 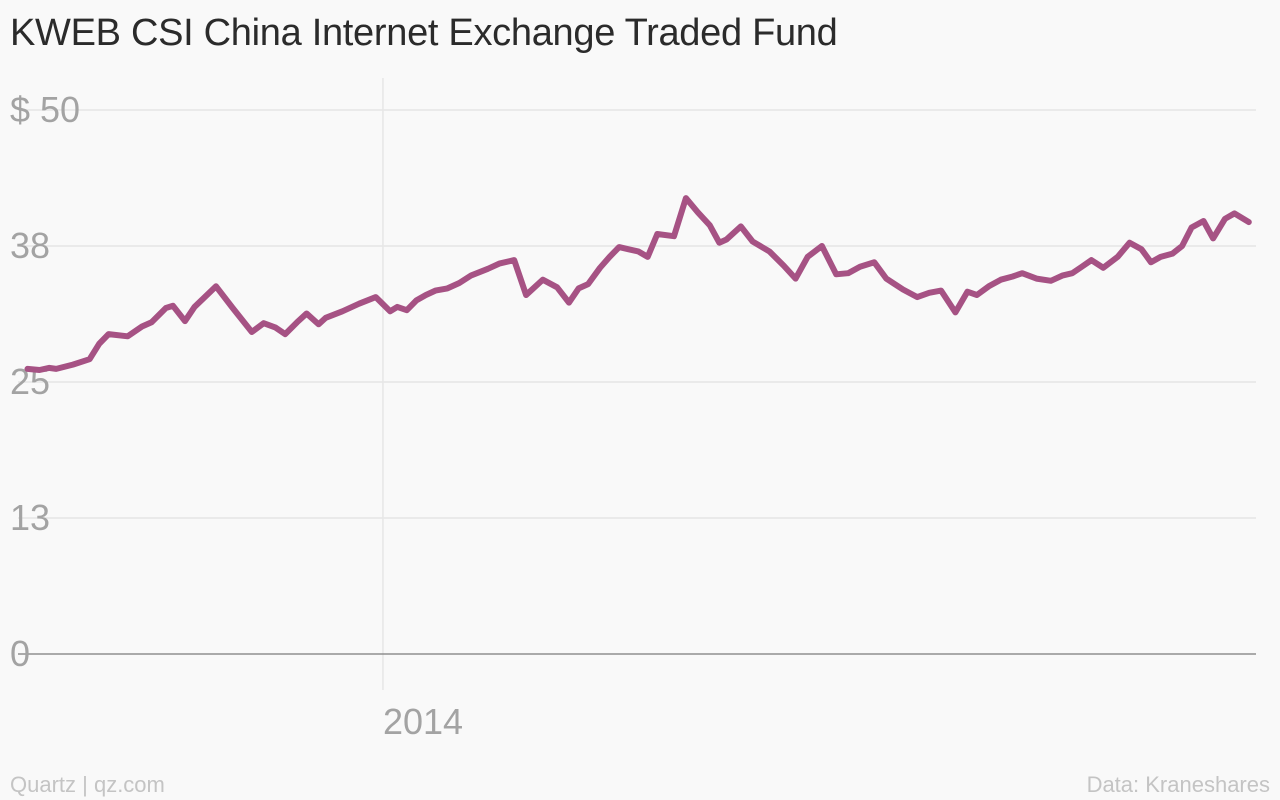 What do you see at coordinates (30, 517) in the screenshot?
I see `y-tick-label-3: 13` at bounding box center [30, 517].